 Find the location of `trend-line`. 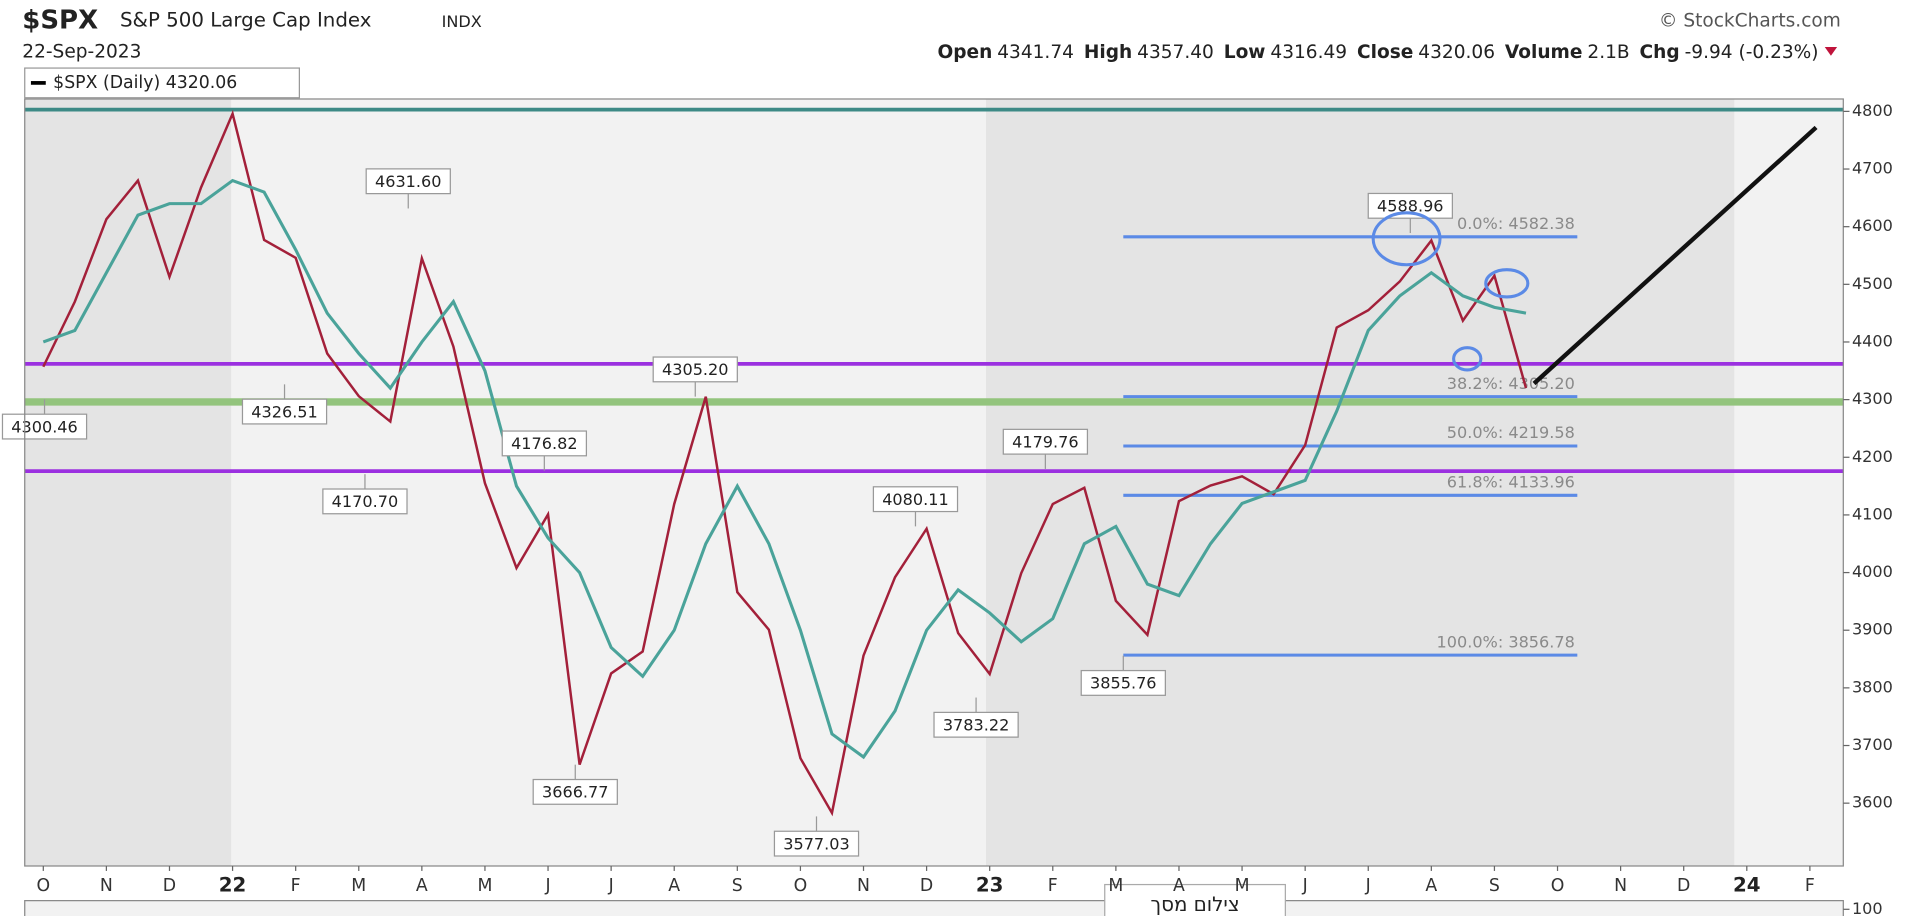

trend-line is located at coordinates (1675, 255).